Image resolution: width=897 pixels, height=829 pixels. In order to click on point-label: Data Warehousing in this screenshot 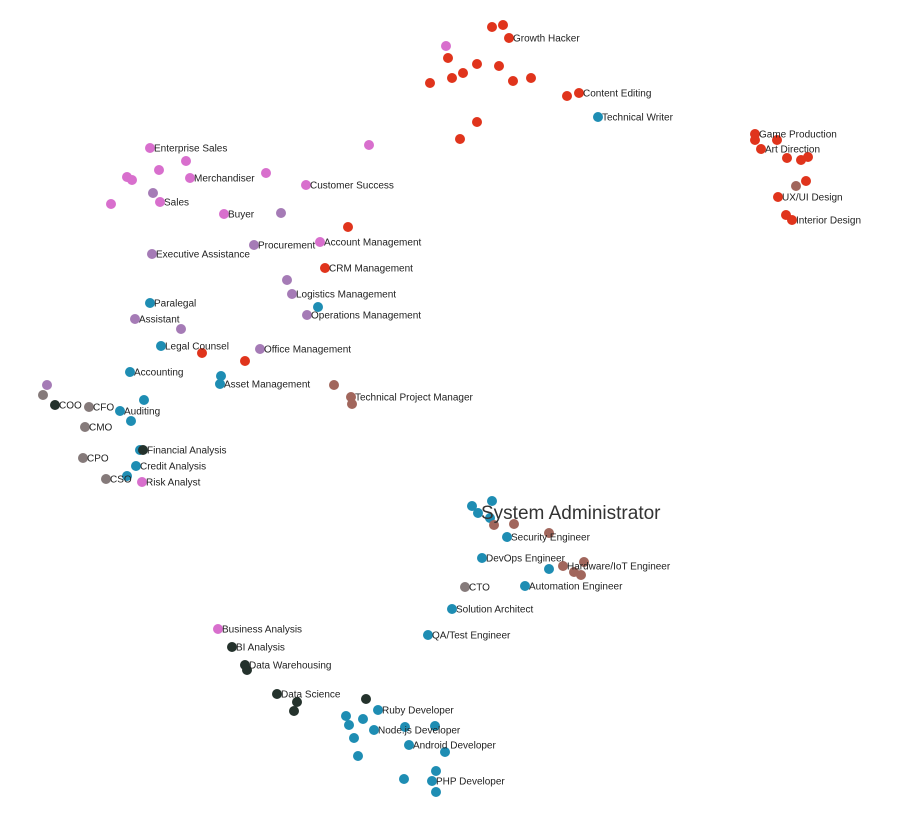, I will do `click(290, 666)`.